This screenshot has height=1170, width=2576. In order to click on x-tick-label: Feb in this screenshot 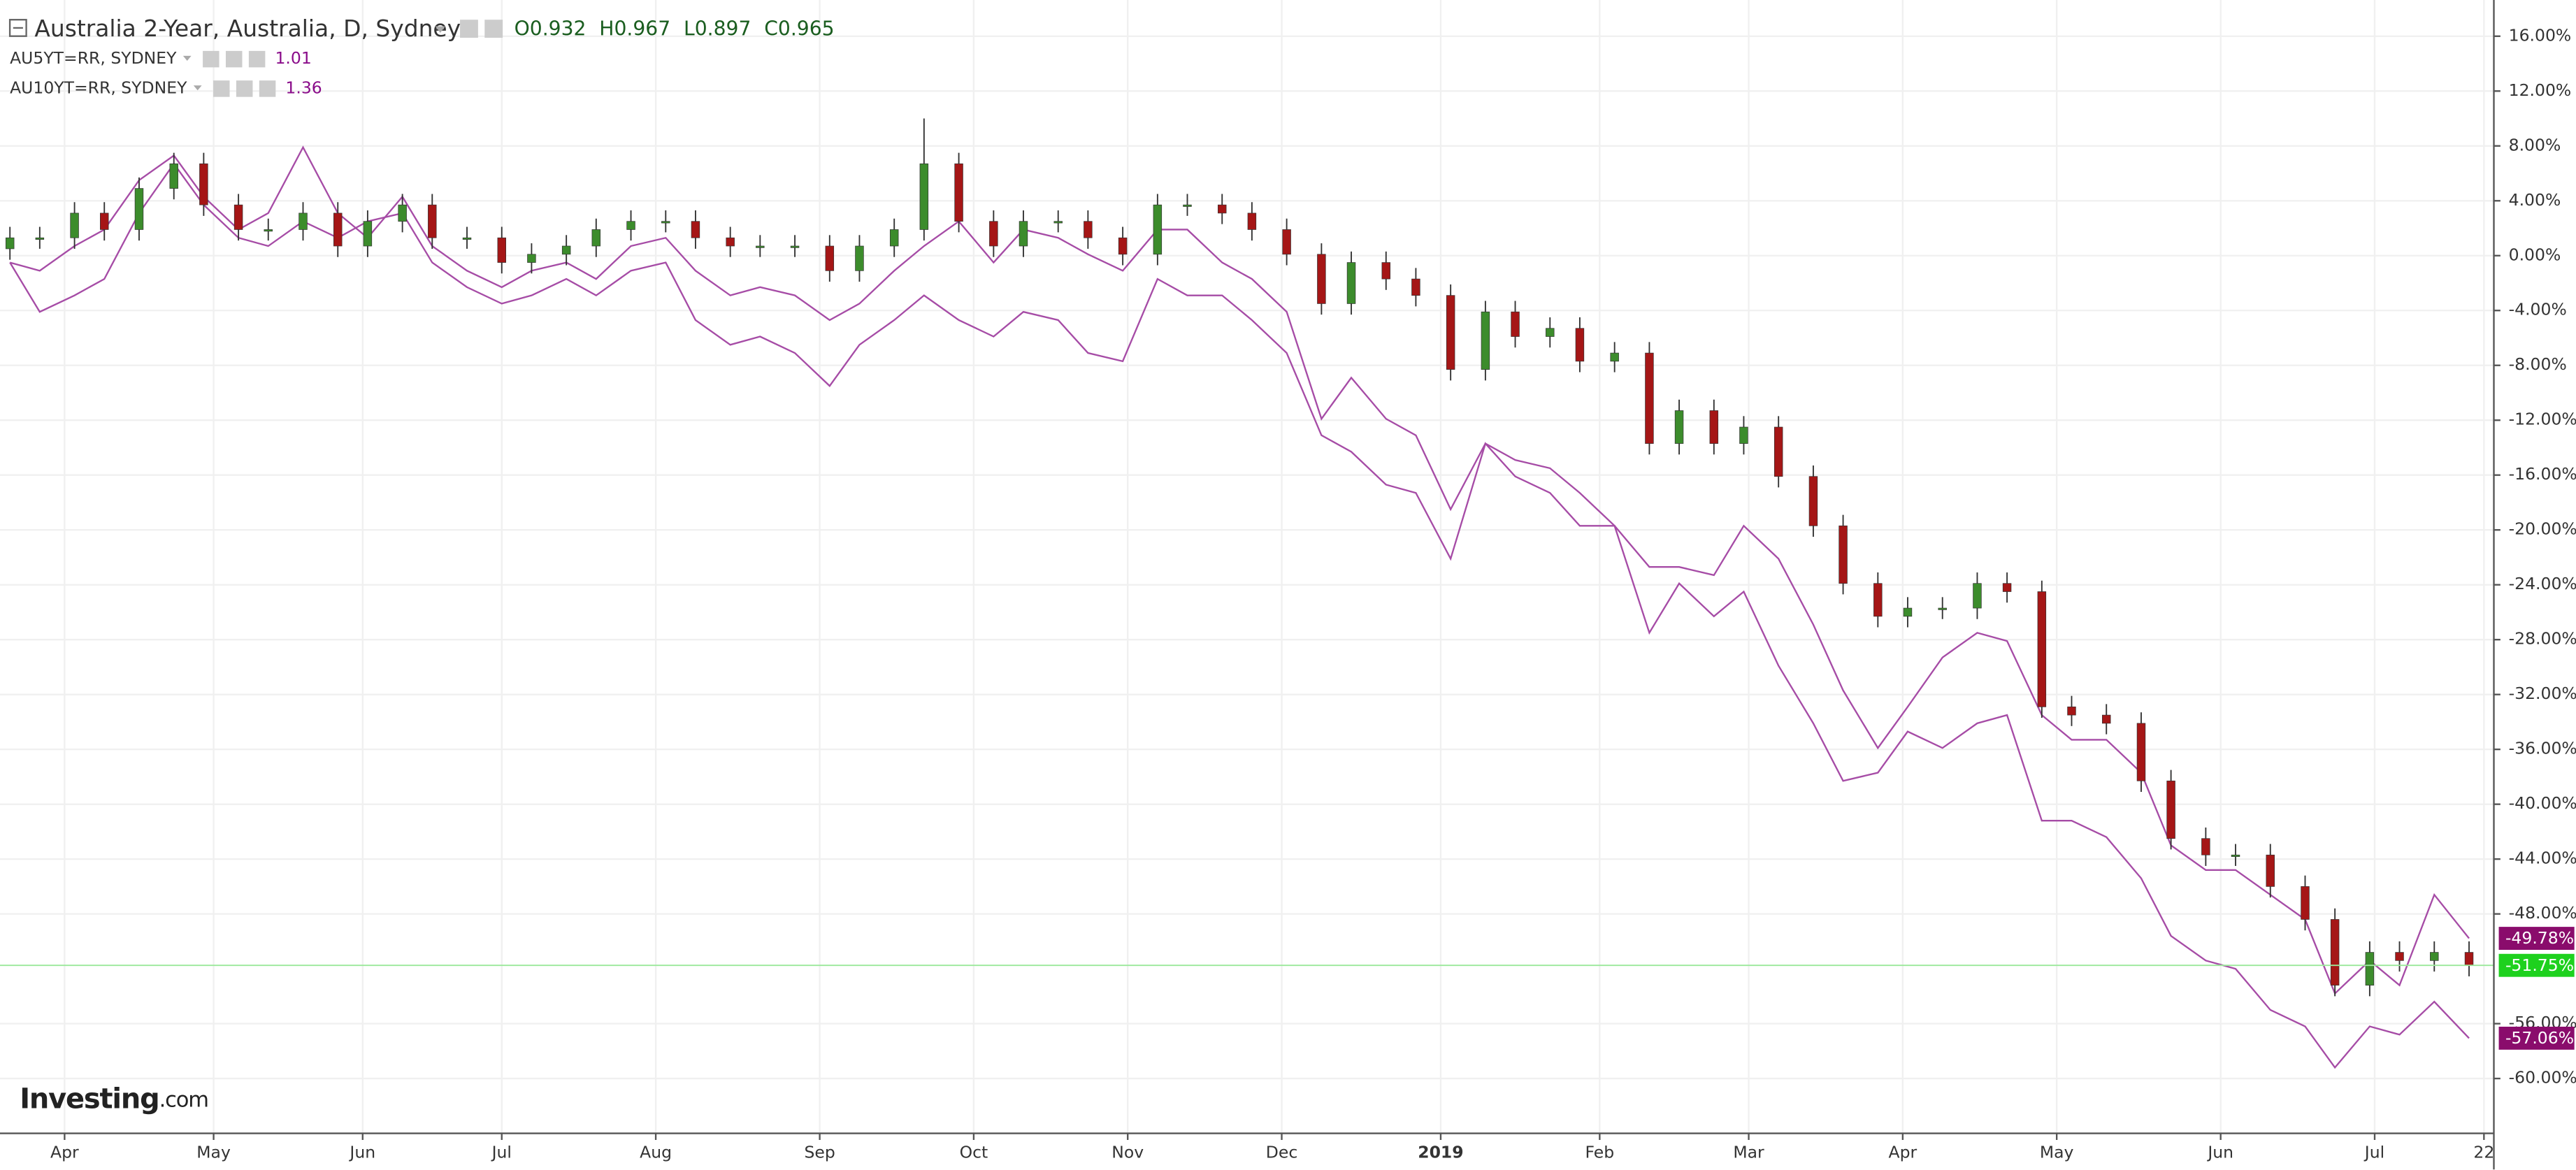, I will do `click(1600, 1152)`.